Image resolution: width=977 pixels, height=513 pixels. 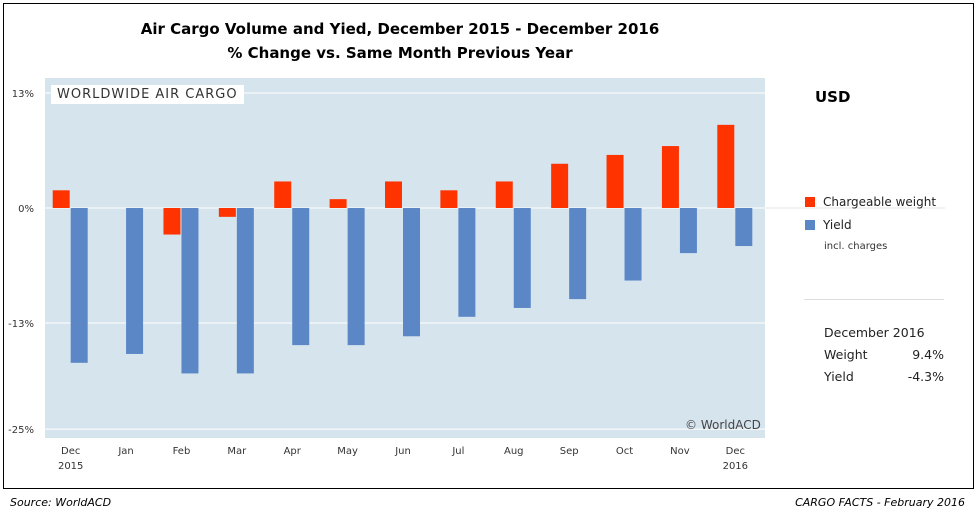 I want to click on legend-item-yield: Yield, so click(x=828, y=225).